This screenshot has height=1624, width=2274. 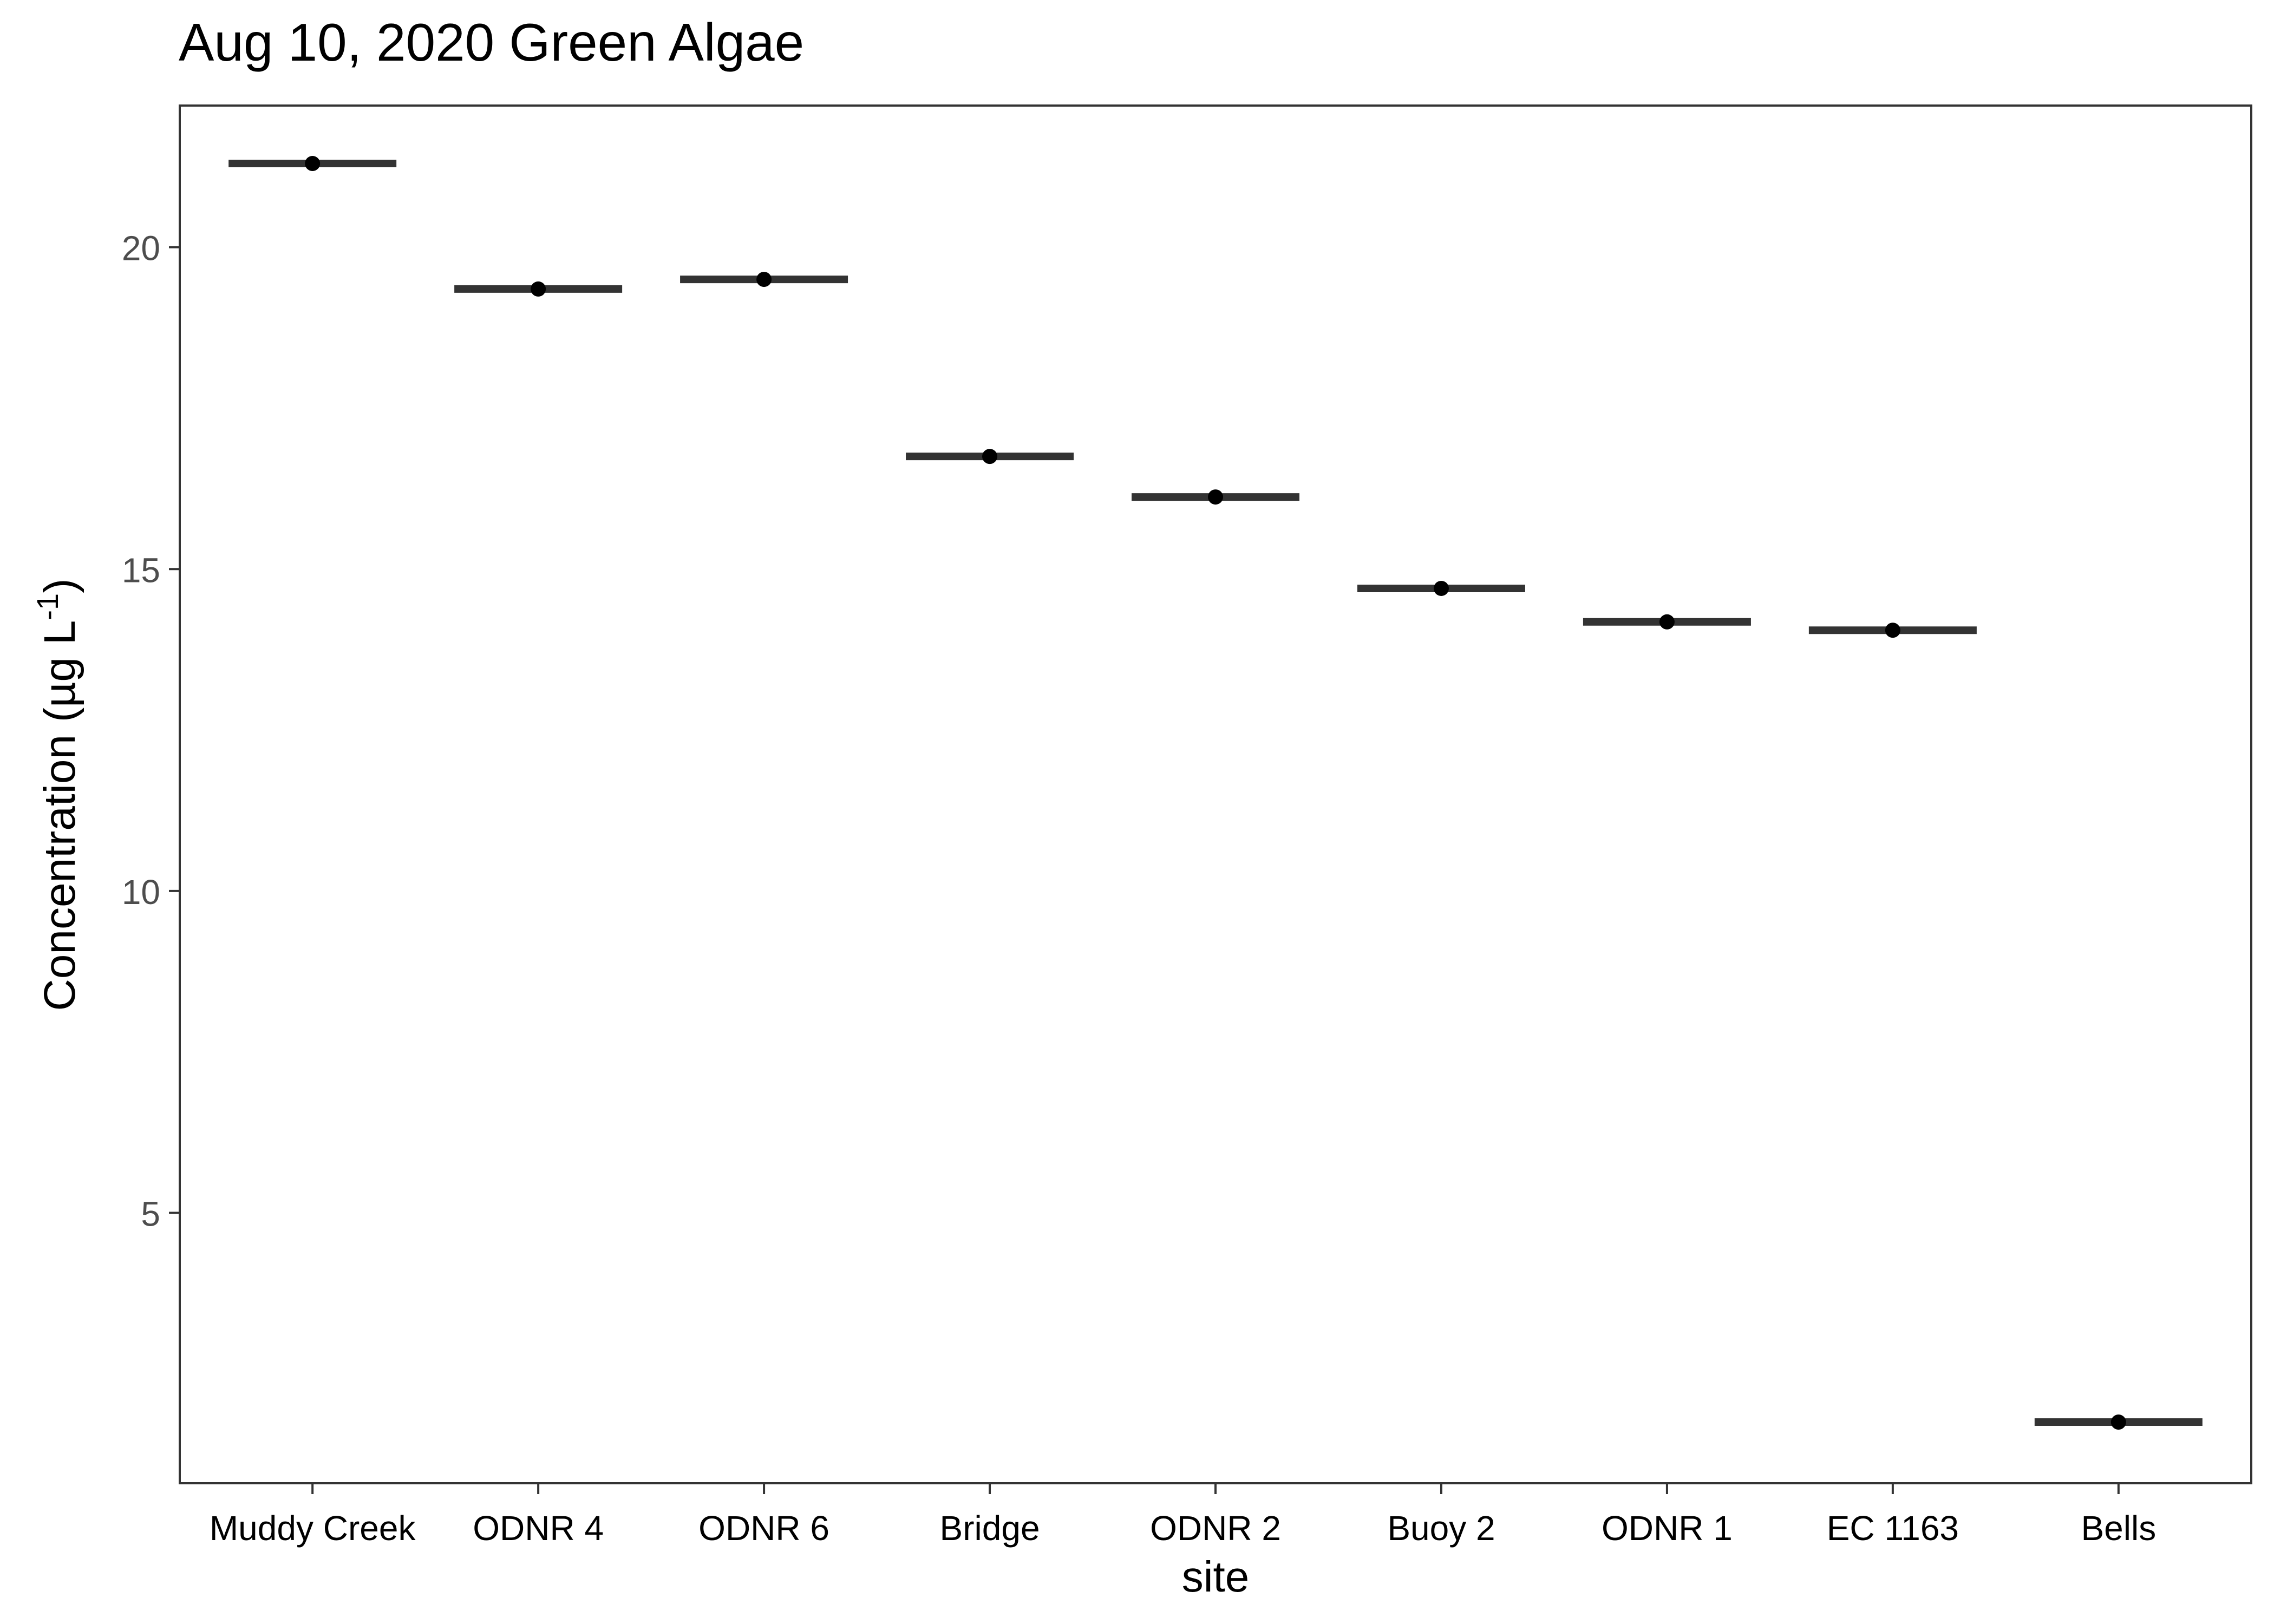 What do you see at coordinates (151, 731) in the screenshot?
I see `y-axis: 5 10 15 20` at bounding box center [151, 731].